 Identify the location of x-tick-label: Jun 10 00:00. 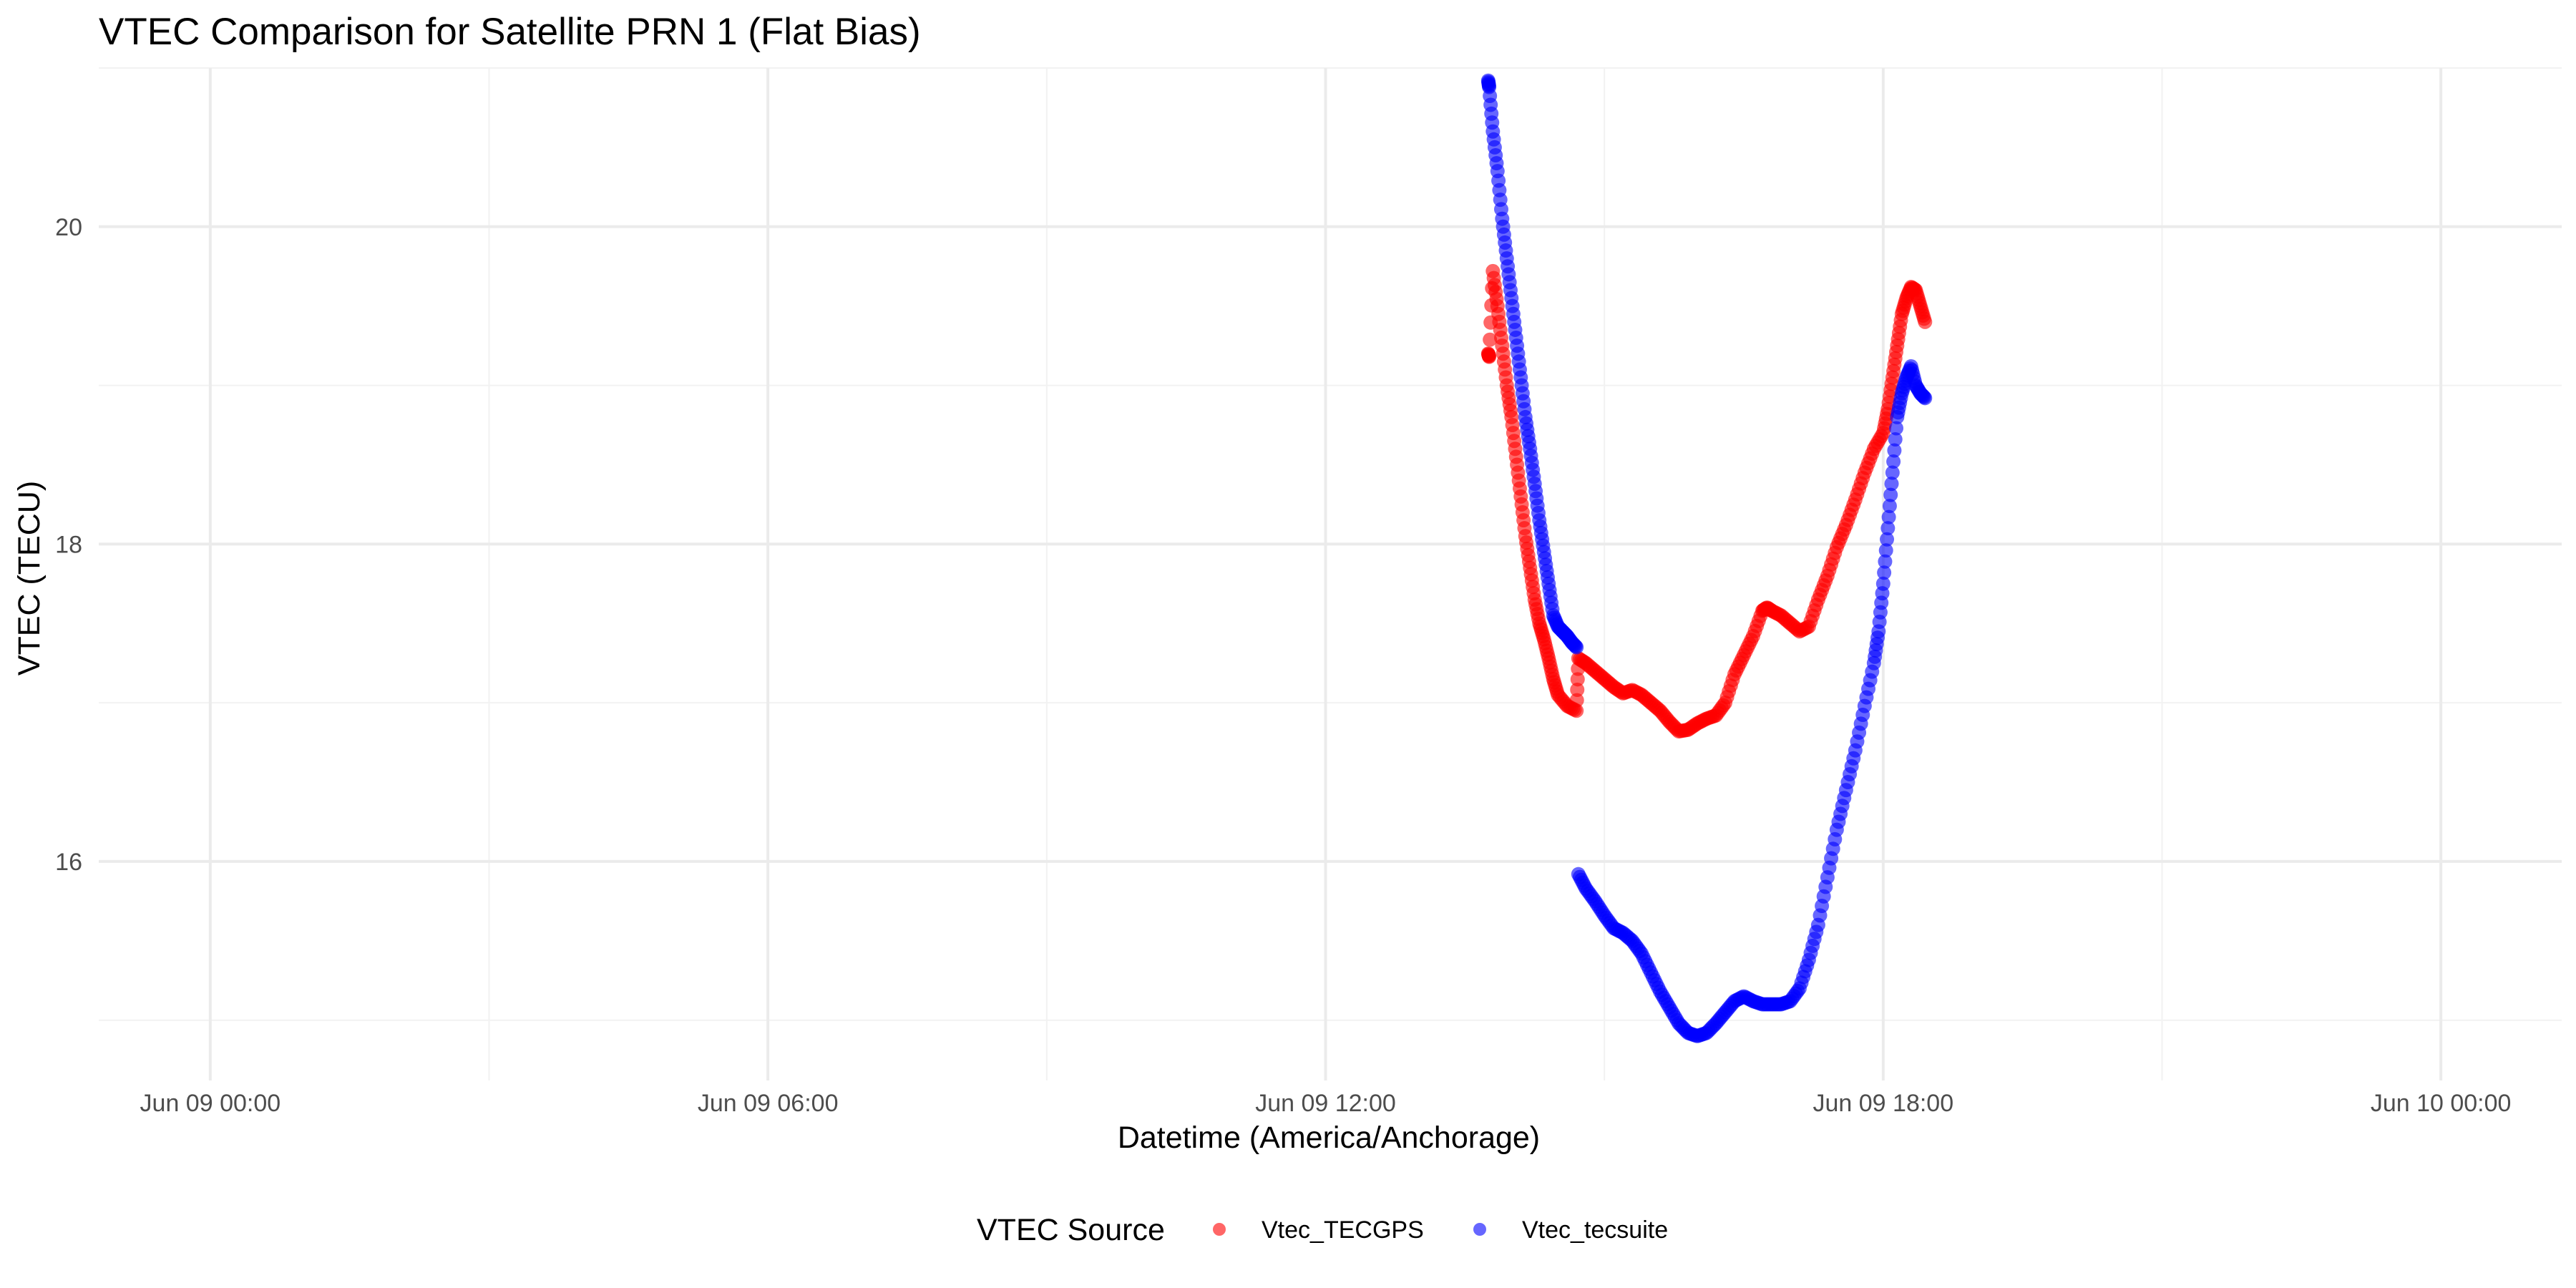
(2441, 1103).